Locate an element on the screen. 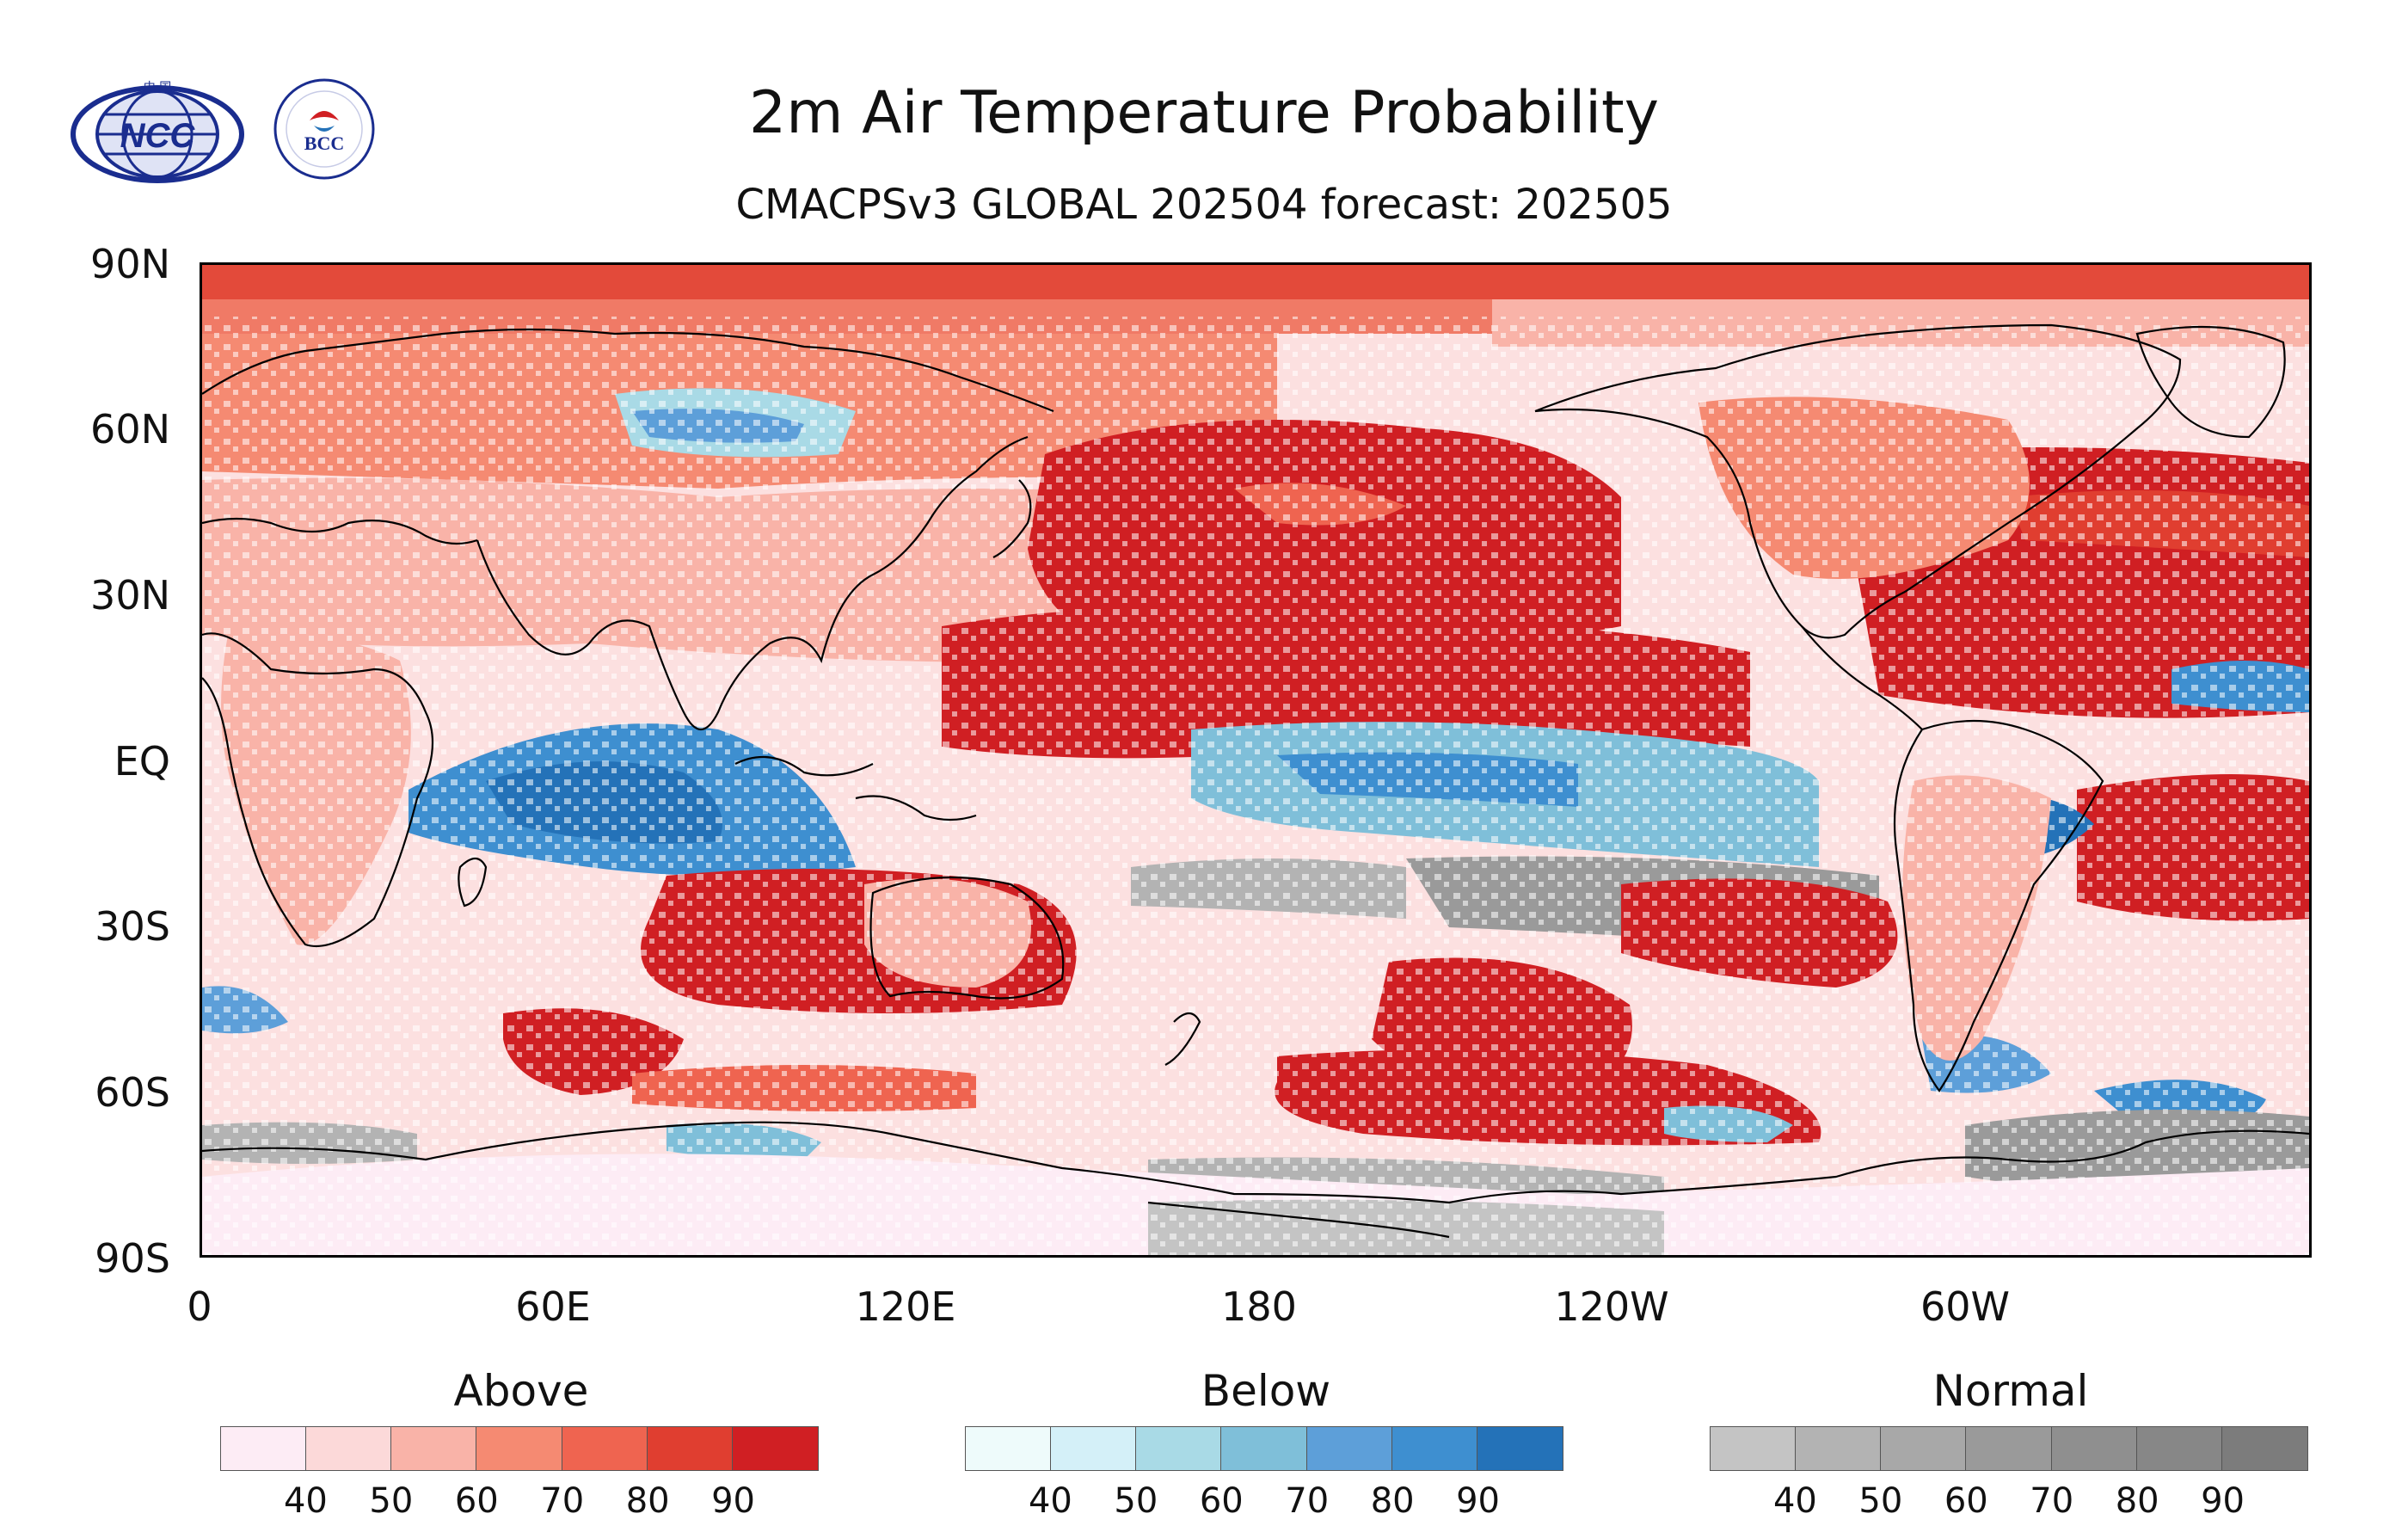 This screenshot has width=2408, height=1526. ncc-logo: NCC 中 国 is located at coordinates (157, 132).